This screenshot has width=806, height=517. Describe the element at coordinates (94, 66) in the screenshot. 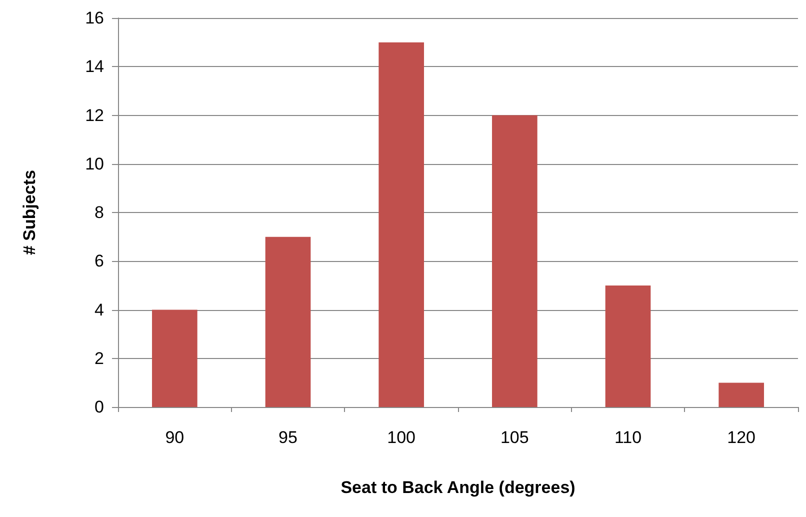

I see `y-tick-label: 14` at that location.